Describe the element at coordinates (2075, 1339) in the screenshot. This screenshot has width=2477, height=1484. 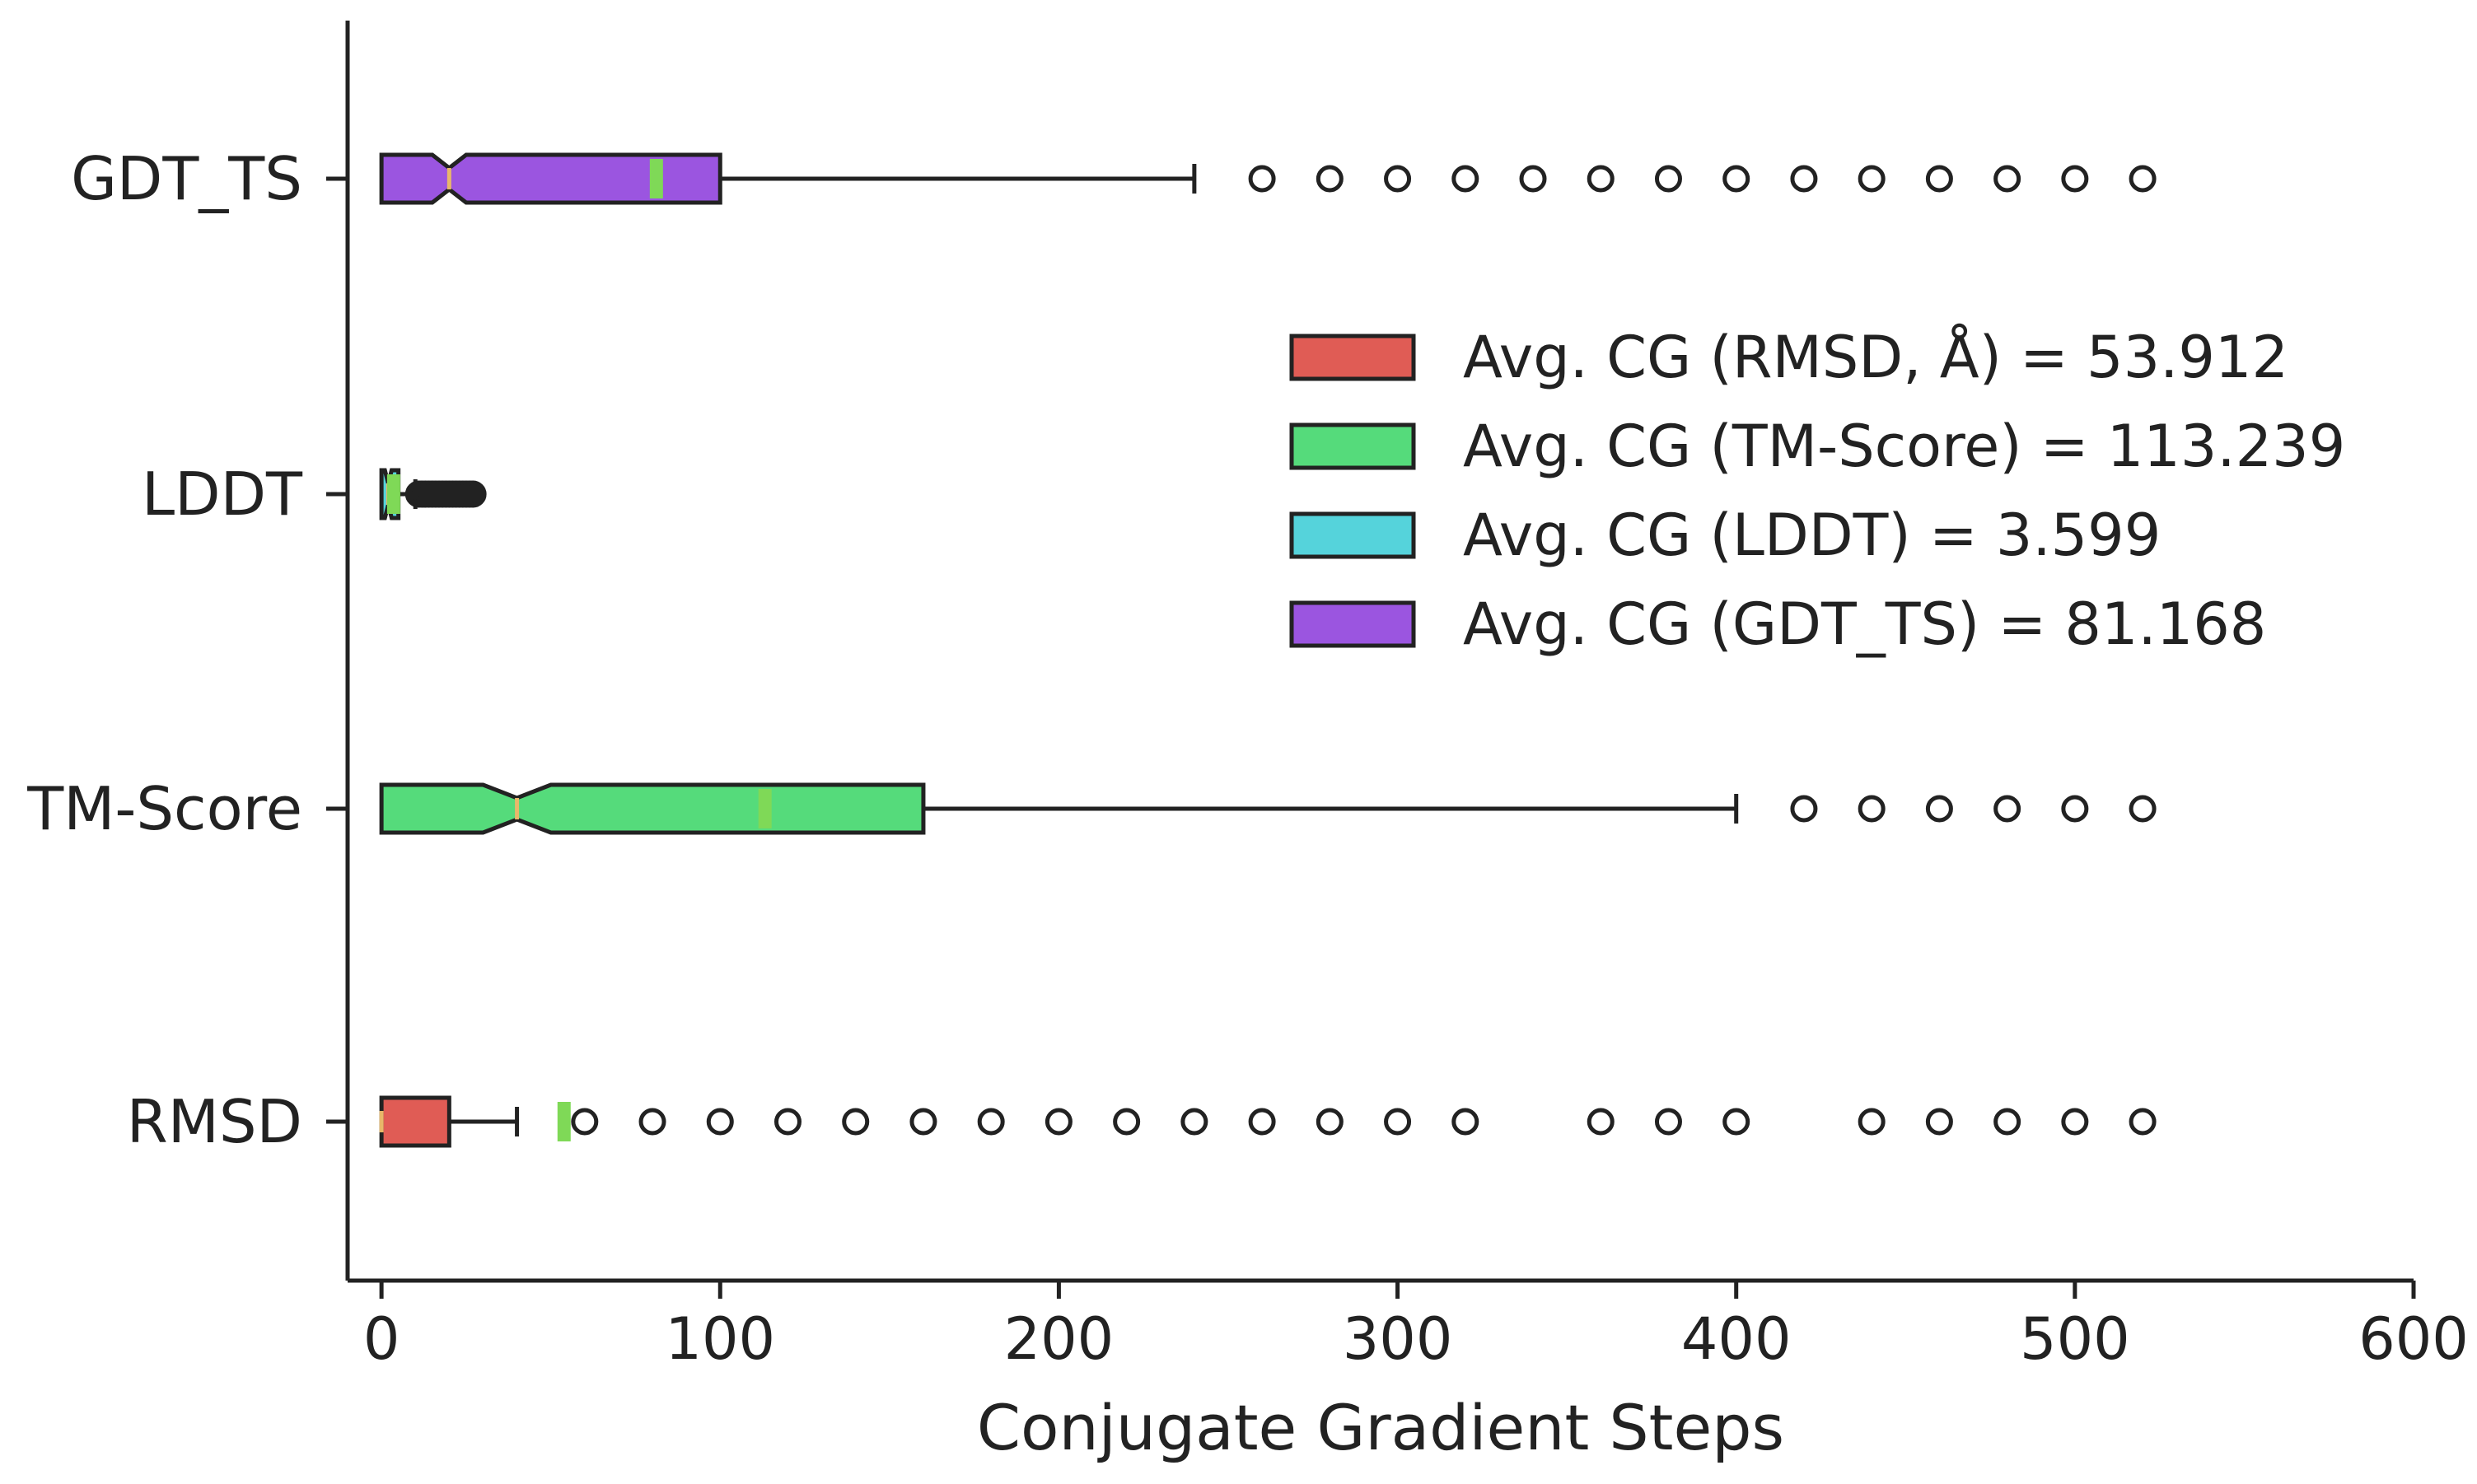
I see `x-tick-label: 500` at that location.